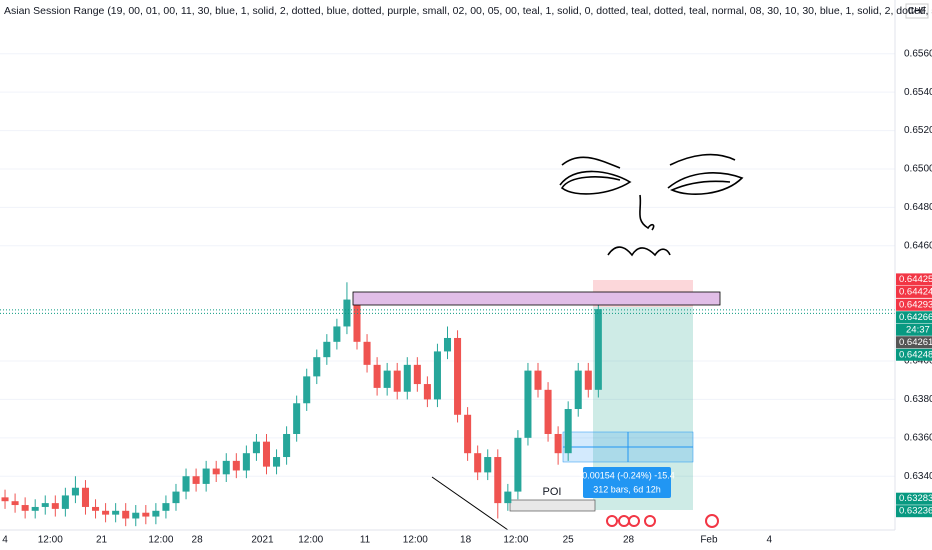 This screenshot has width=932, height=550. I want to click on price-label: 0.64425, so click(915, 279).